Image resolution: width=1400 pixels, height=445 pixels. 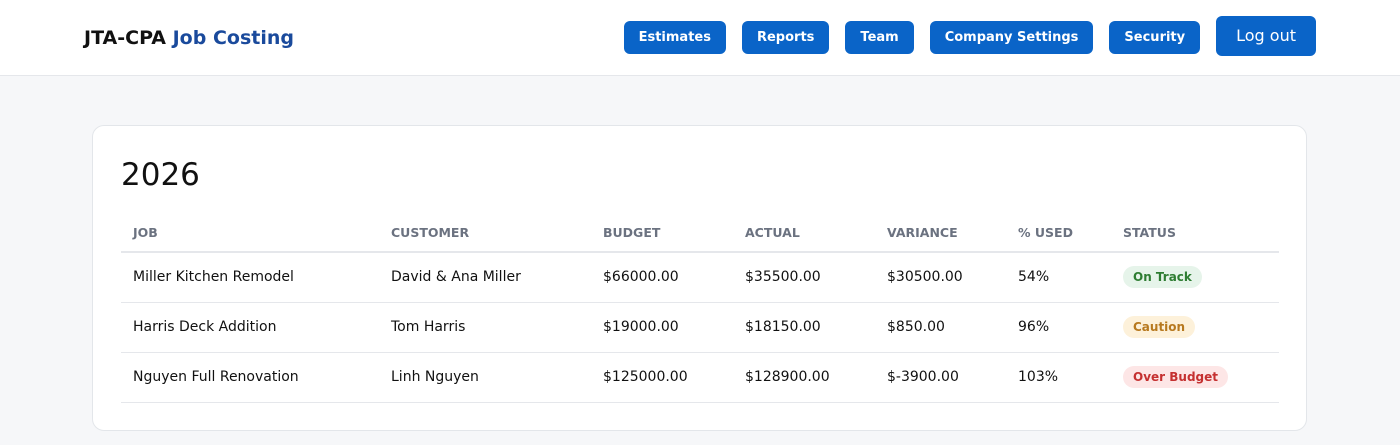 I want to click on table-cell: Over Budget, so click(x=1195, y=377).